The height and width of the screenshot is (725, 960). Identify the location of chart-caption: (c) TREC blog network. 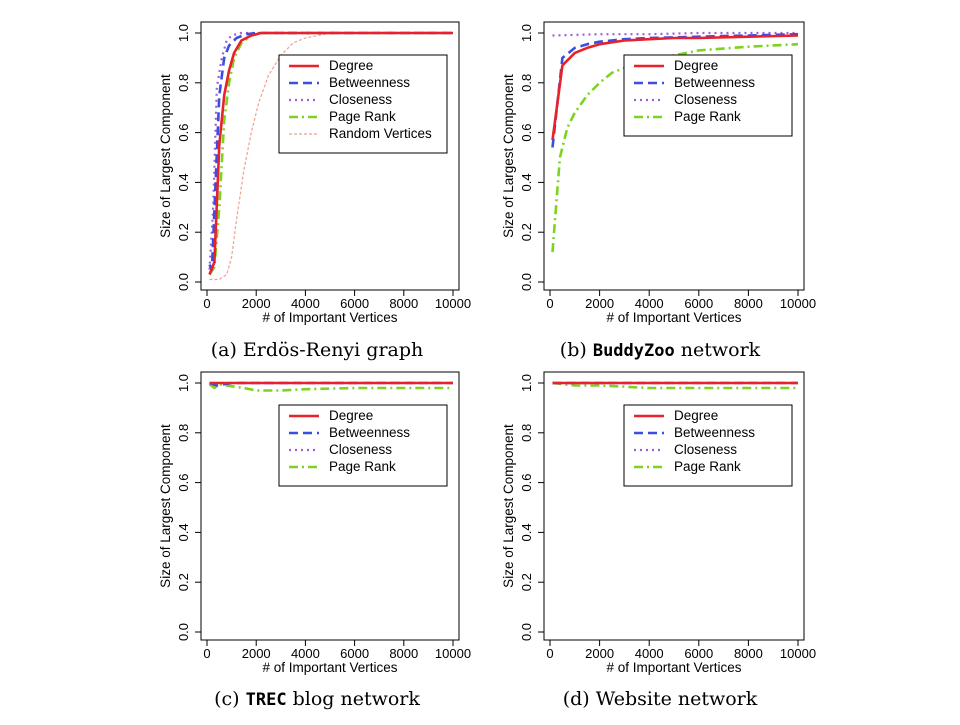
(317, 699).